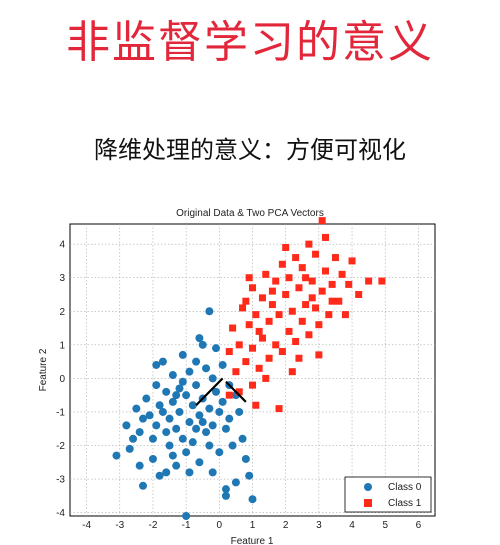  I want to click on chart-title: Original Data & Two PCA Vectors, so click(250, 213).